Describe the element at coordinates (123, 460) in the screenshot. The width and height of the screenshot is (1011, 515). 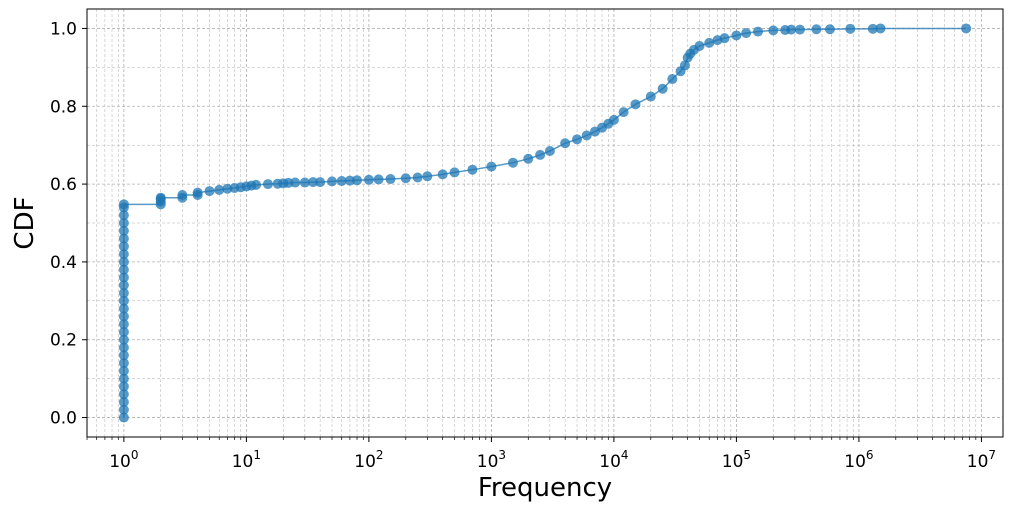
I see `x-tick-label: 10⁰` at that location.